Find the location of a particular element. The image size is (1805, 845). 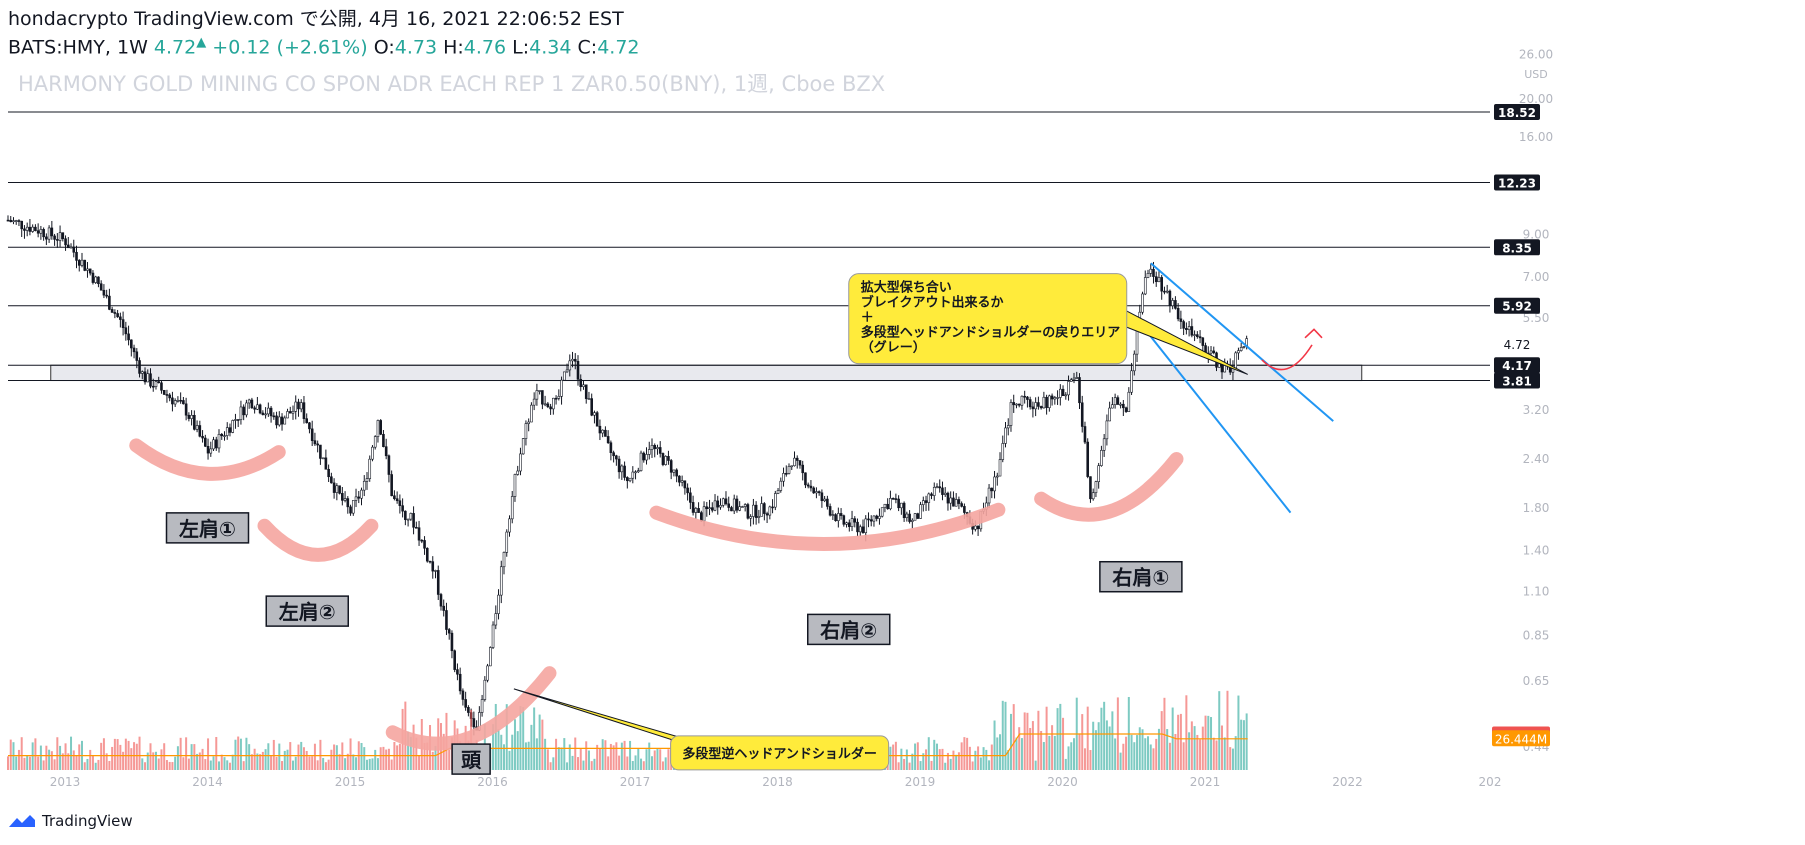

brand-text: TradingView is located at coordinates (87, 821).